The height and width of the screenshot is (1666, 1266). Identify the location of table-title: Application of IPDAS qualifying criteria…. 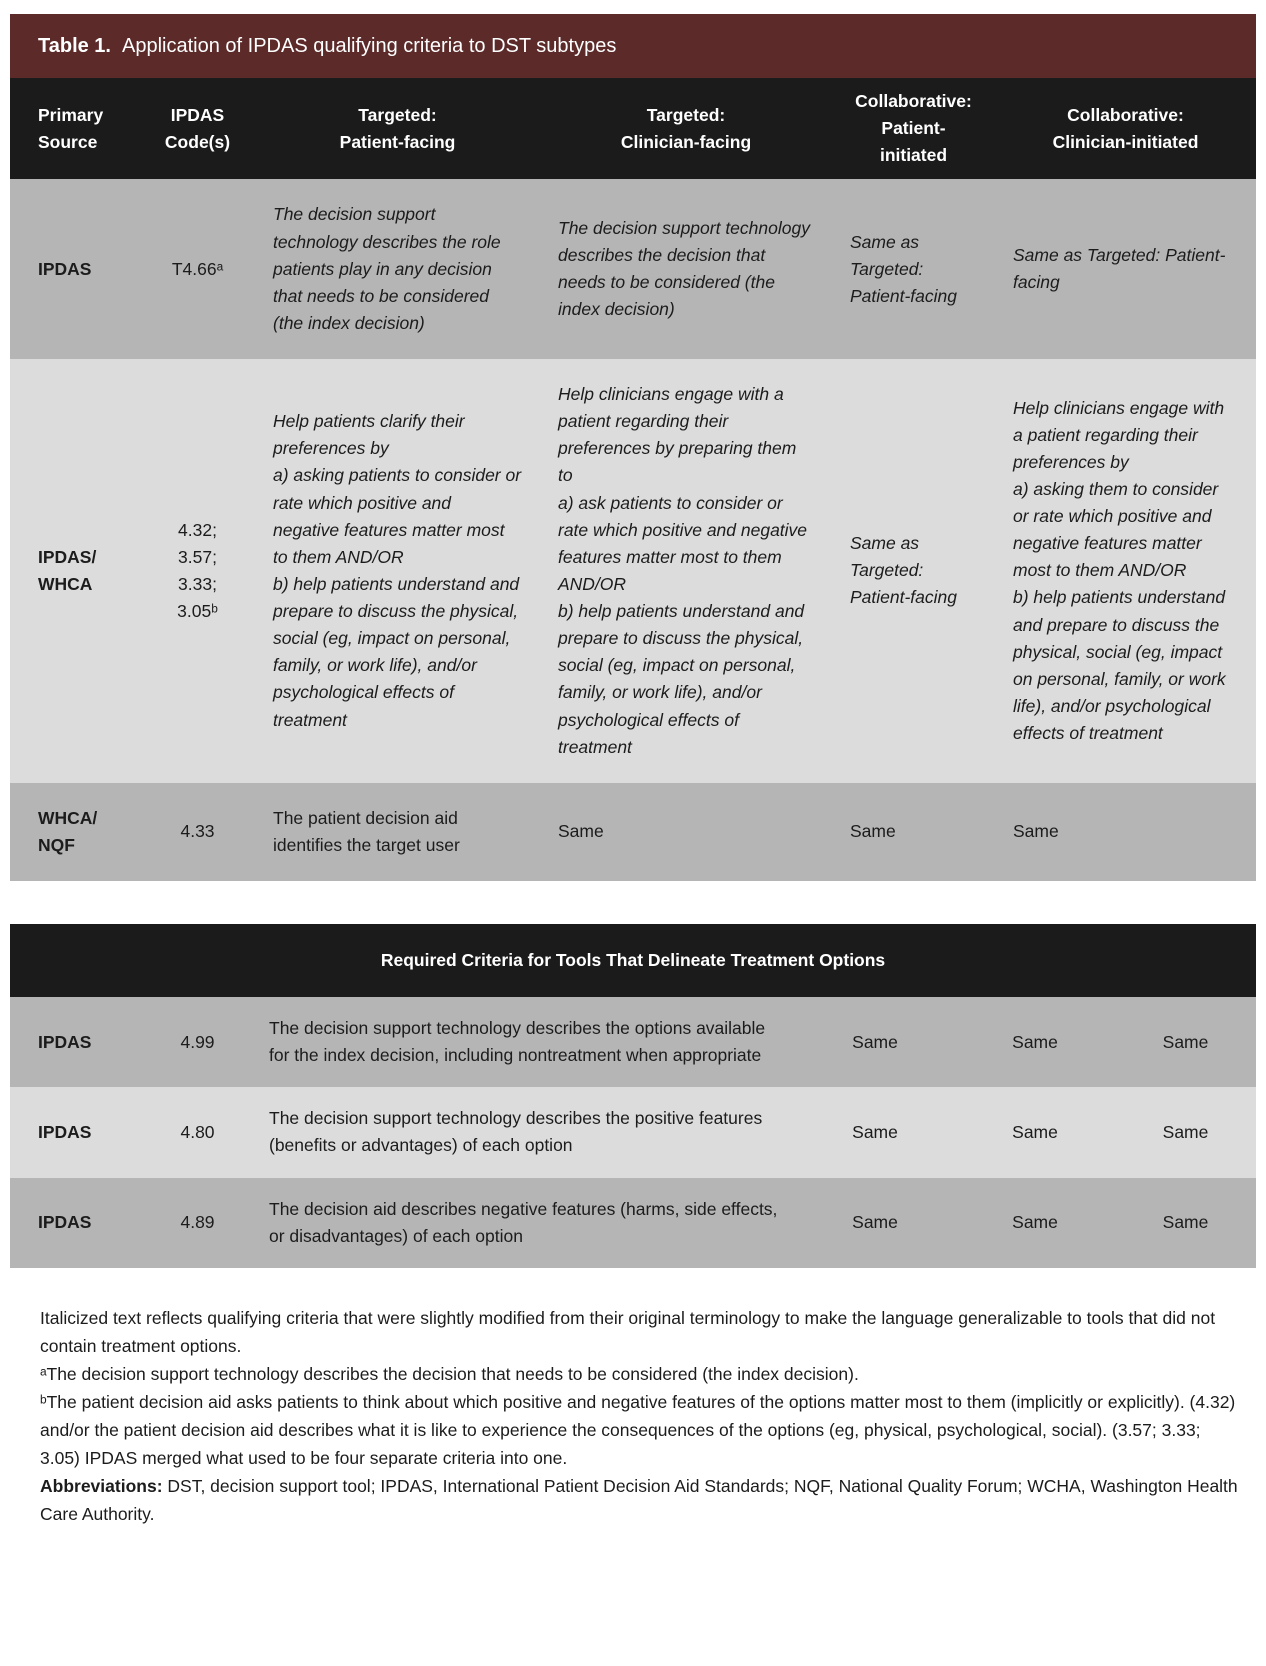
(369, 45).